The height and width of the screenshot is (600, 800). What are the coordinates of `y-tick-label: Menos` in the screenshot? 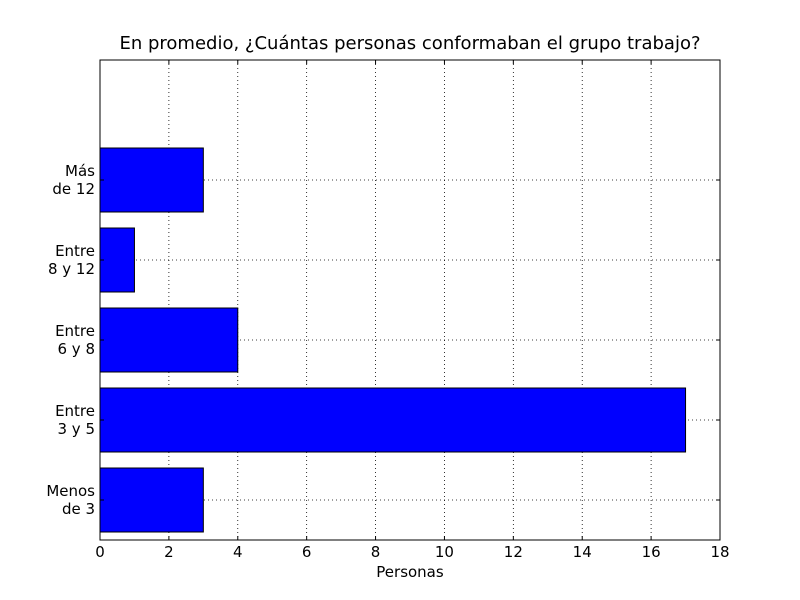 It's located at (70, 491).